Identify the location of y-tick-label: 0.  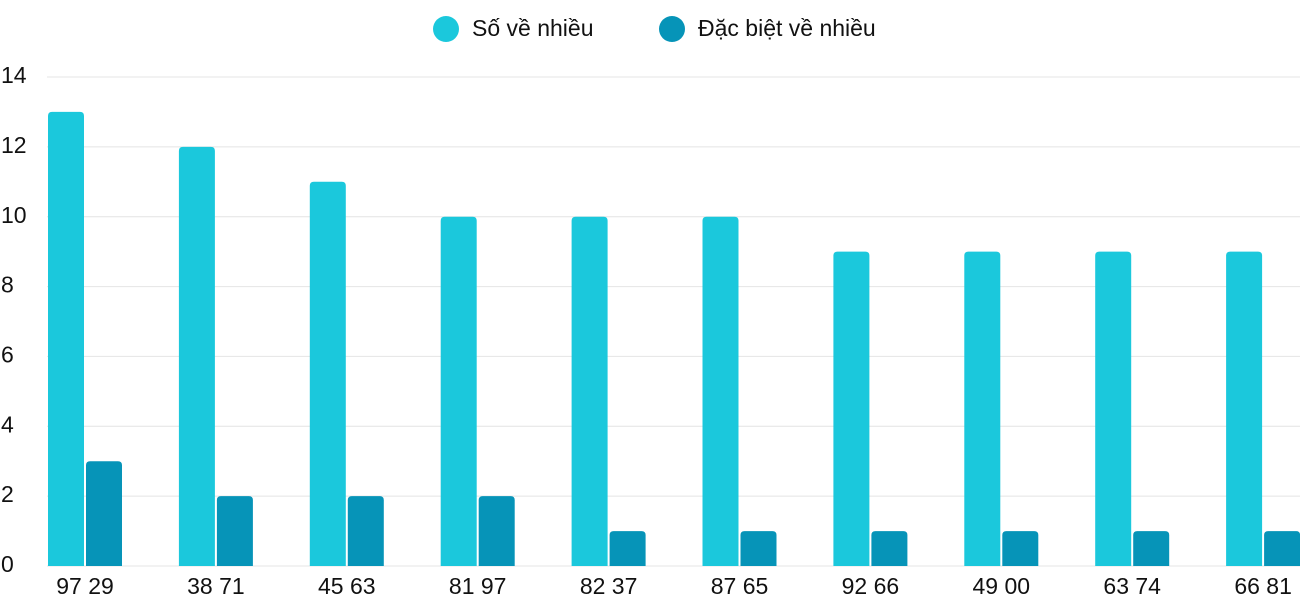
(7, 564).